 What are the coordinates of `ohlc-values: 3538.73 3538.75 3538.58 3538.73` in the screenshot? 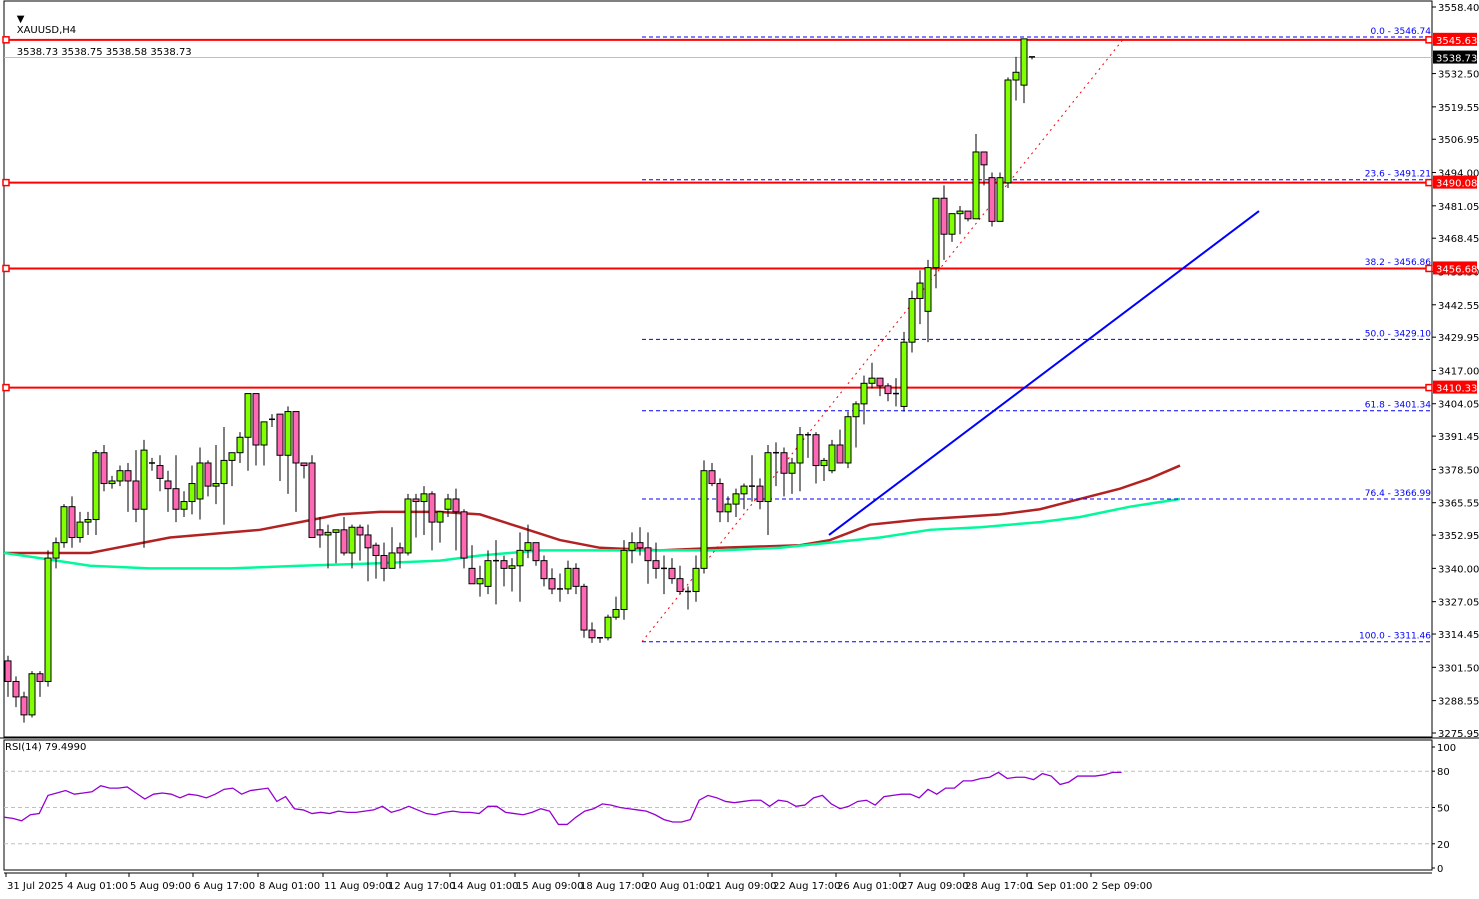 It's located at (104, 52).